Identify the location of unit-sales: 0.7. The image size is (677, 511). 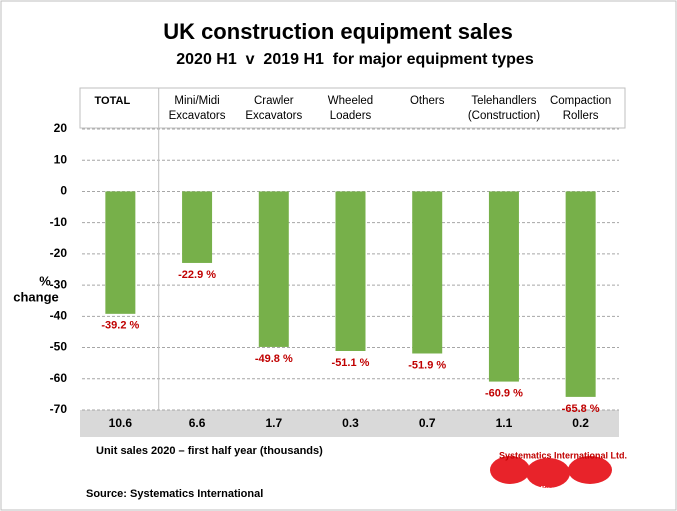
(427, 423).